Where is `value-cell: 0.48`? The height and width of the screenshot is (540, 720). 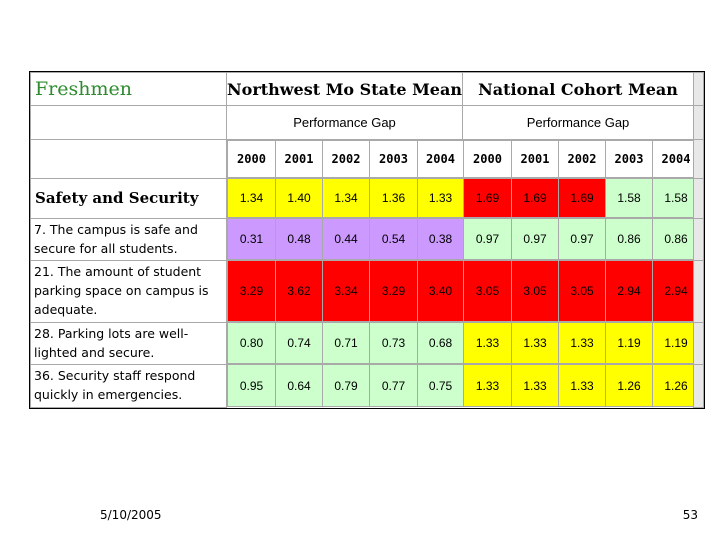 value-cell: 0.48 is located at coordinates (299, 239).